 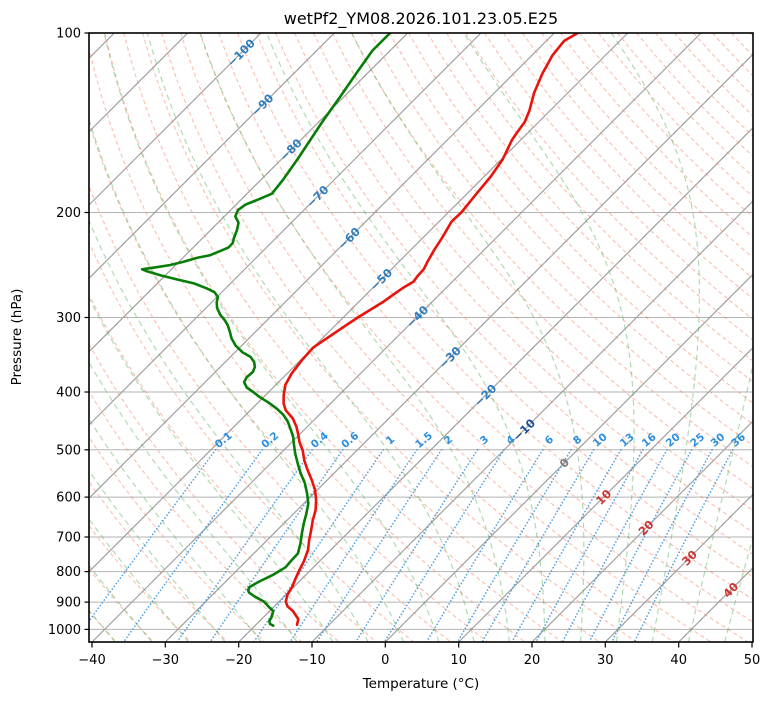 I want to click on svg-text: 100, so click(x=68, y=34).